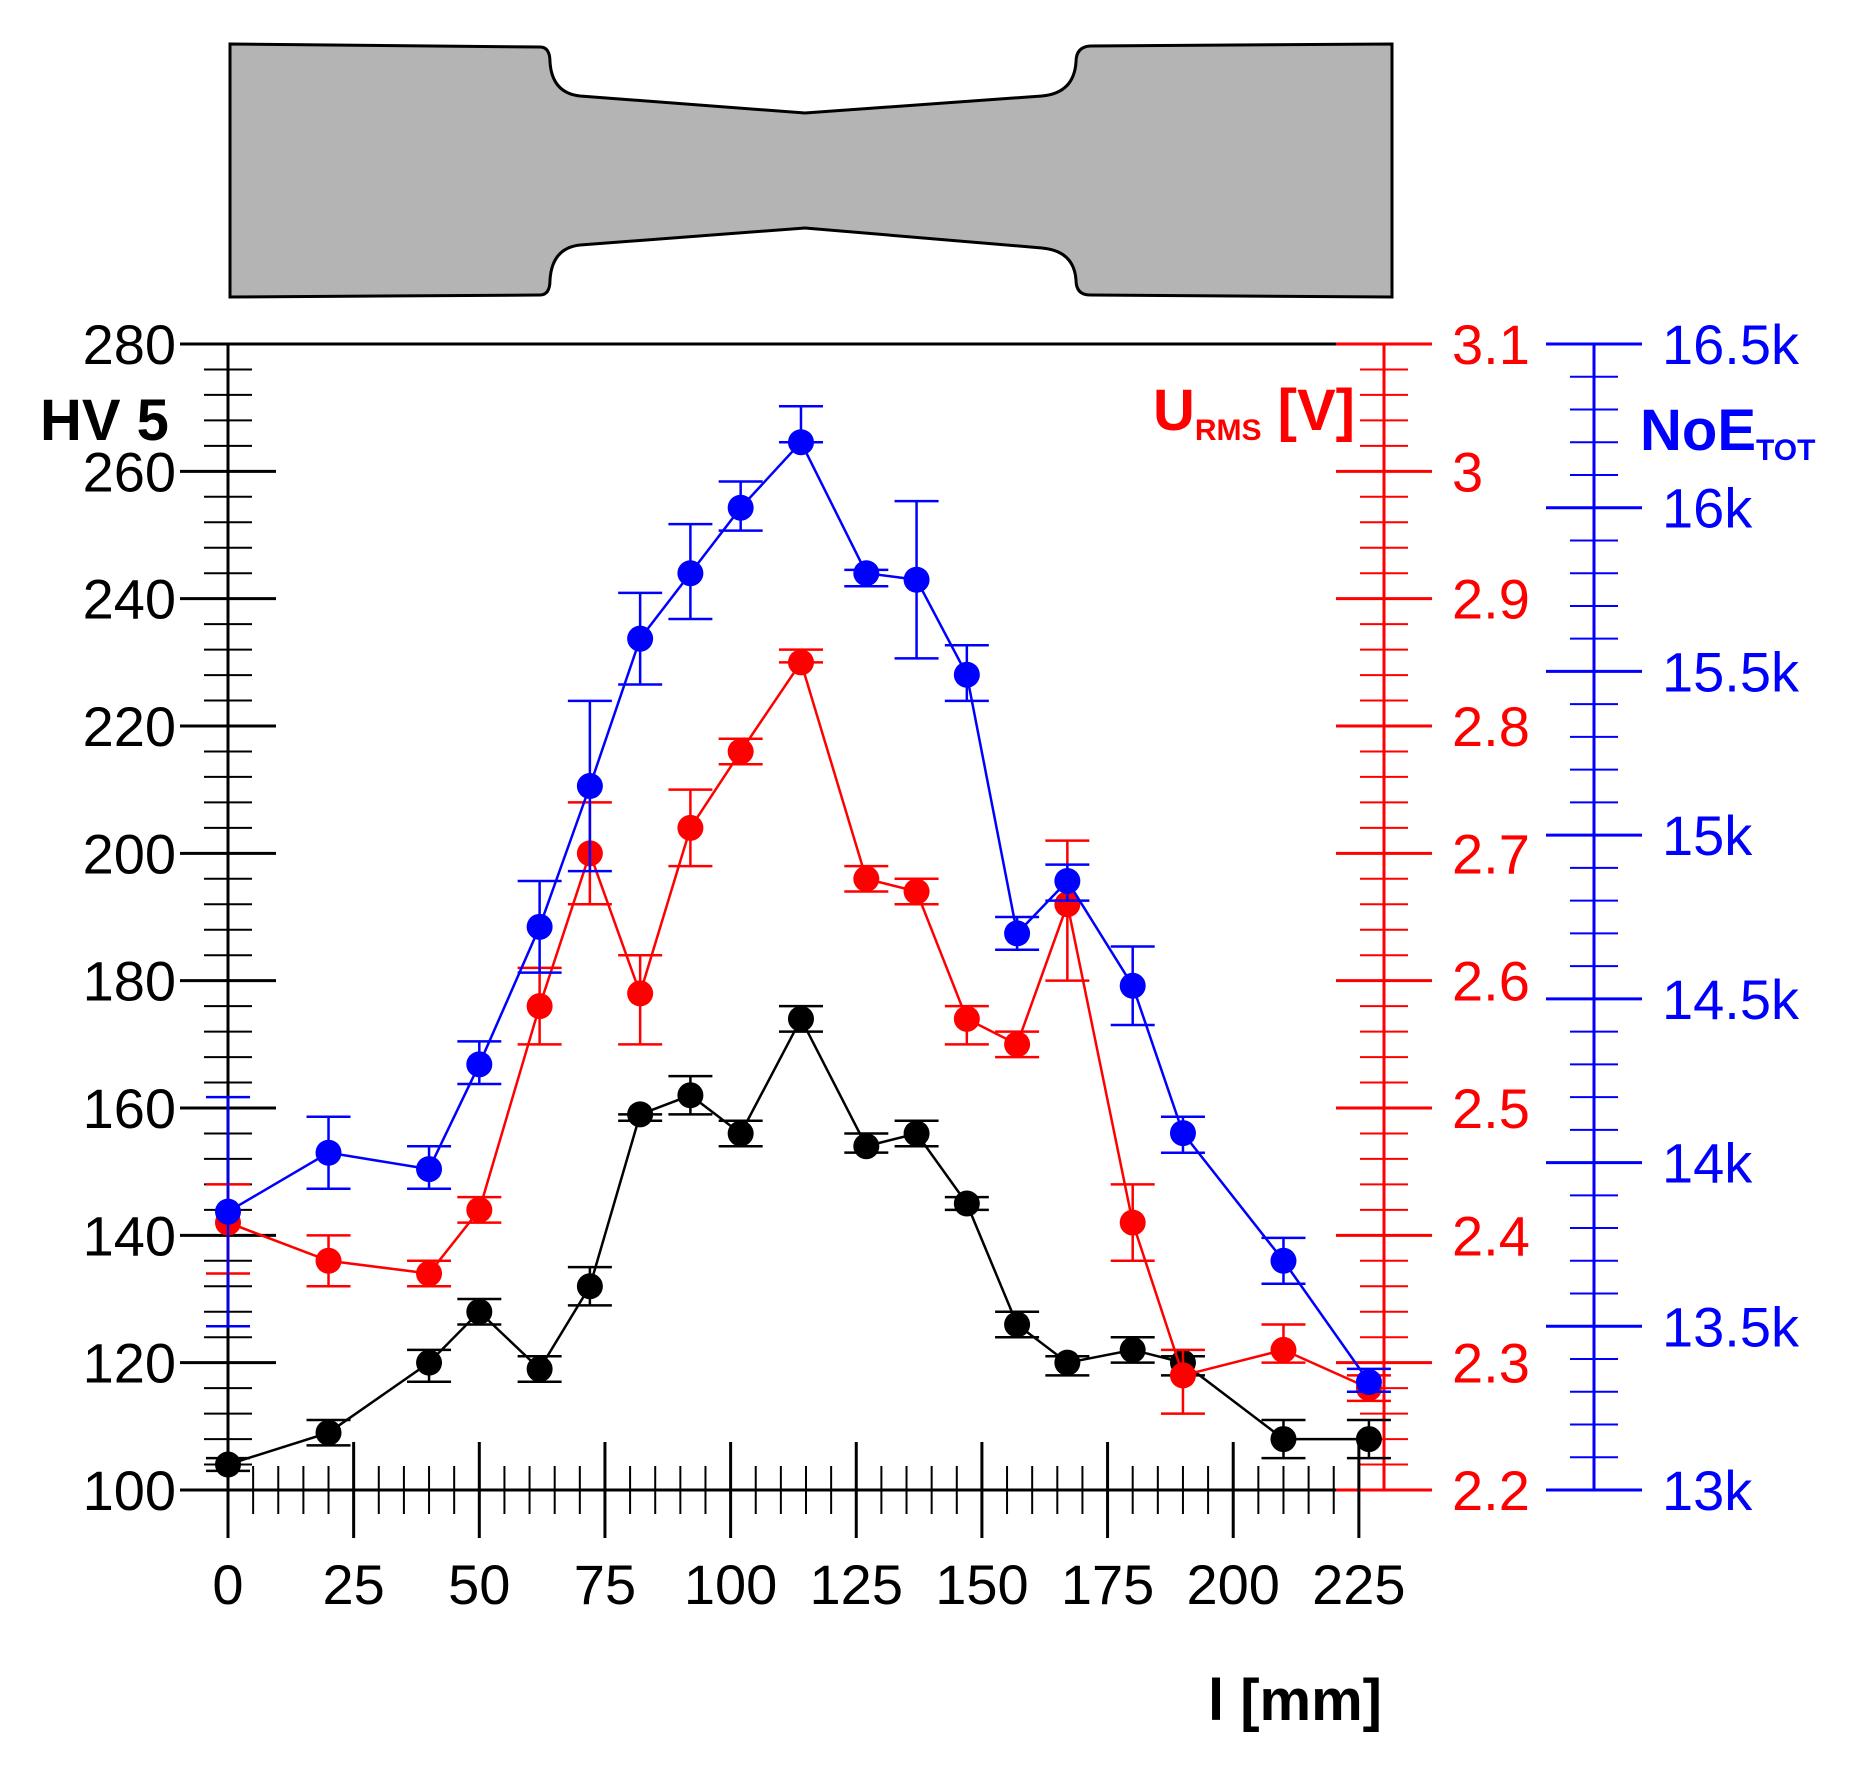 This screenshot has width=1872, height=1767. Describe the element at coordinates (129, 599) in the screenshot. I see `left-tick-label: 240` at that location.